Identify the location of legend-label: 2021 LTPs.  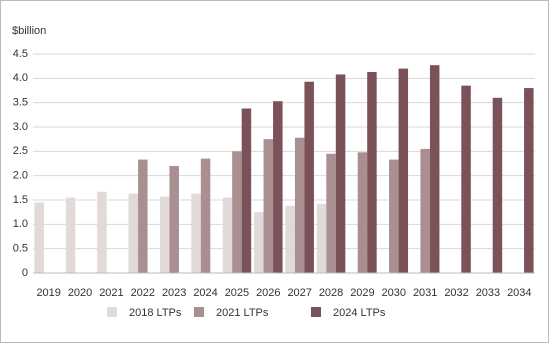
(242, 313).